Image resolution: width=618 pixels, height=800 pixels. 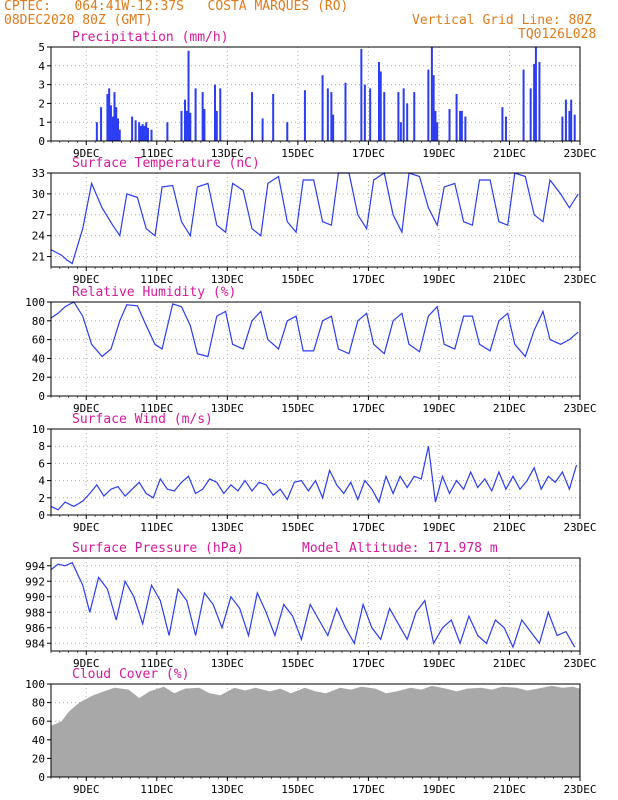 I want to click on wind-title: Surface Wind (m/s), so click(x=142, y=419).